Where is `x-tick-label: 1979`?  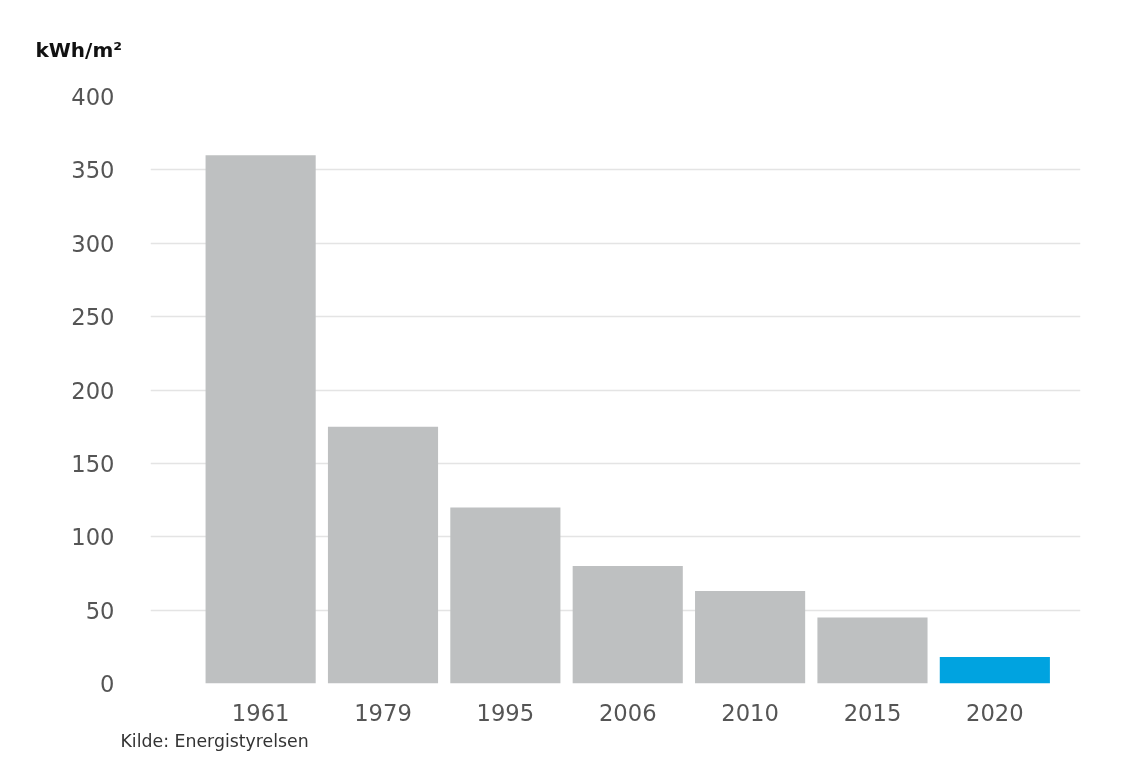
x-tick-label: 1979 is located at coordinates (383, 712).